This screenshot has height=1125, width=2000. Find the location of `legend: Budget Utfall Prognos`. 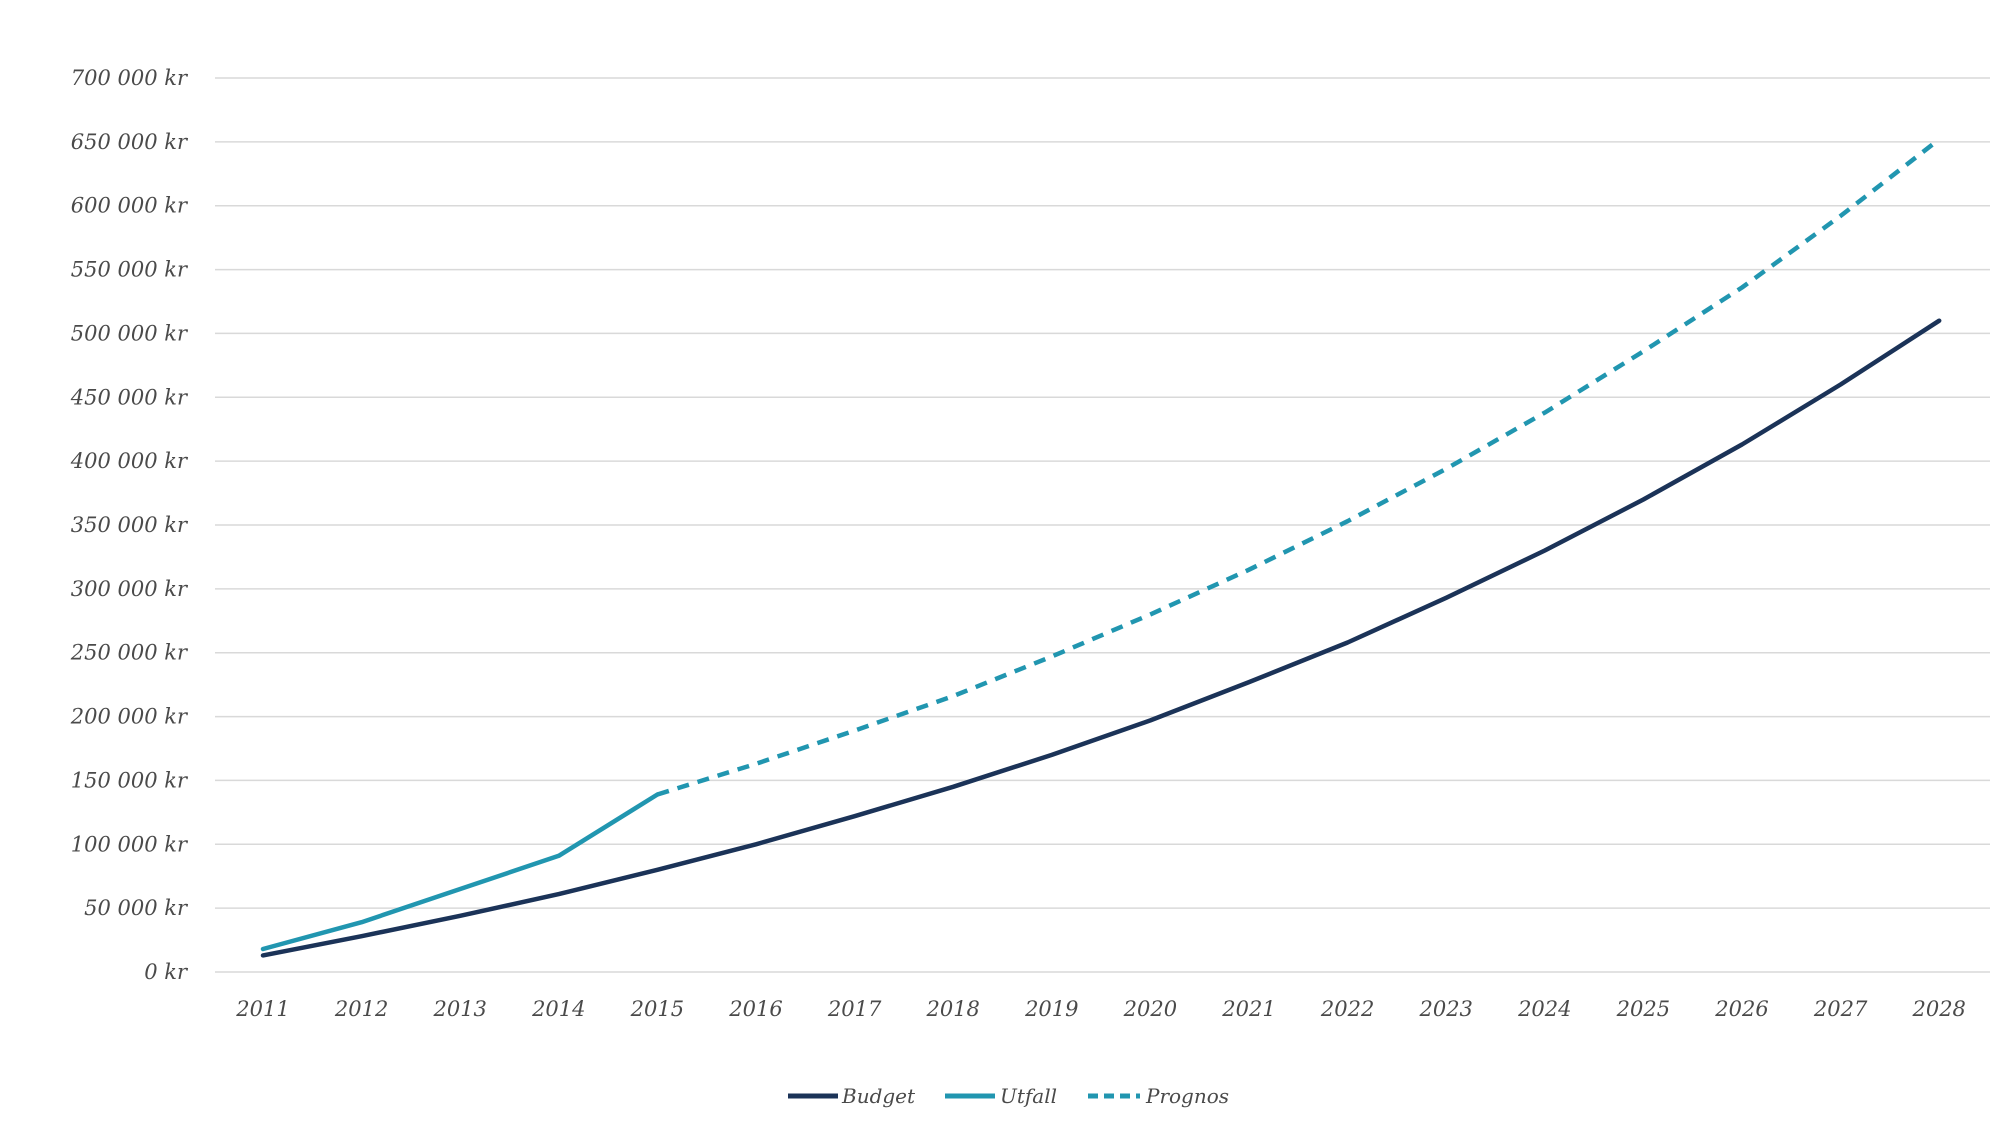

legend: Budget Utfall Prognos is located at coordinates (1008, 1096).